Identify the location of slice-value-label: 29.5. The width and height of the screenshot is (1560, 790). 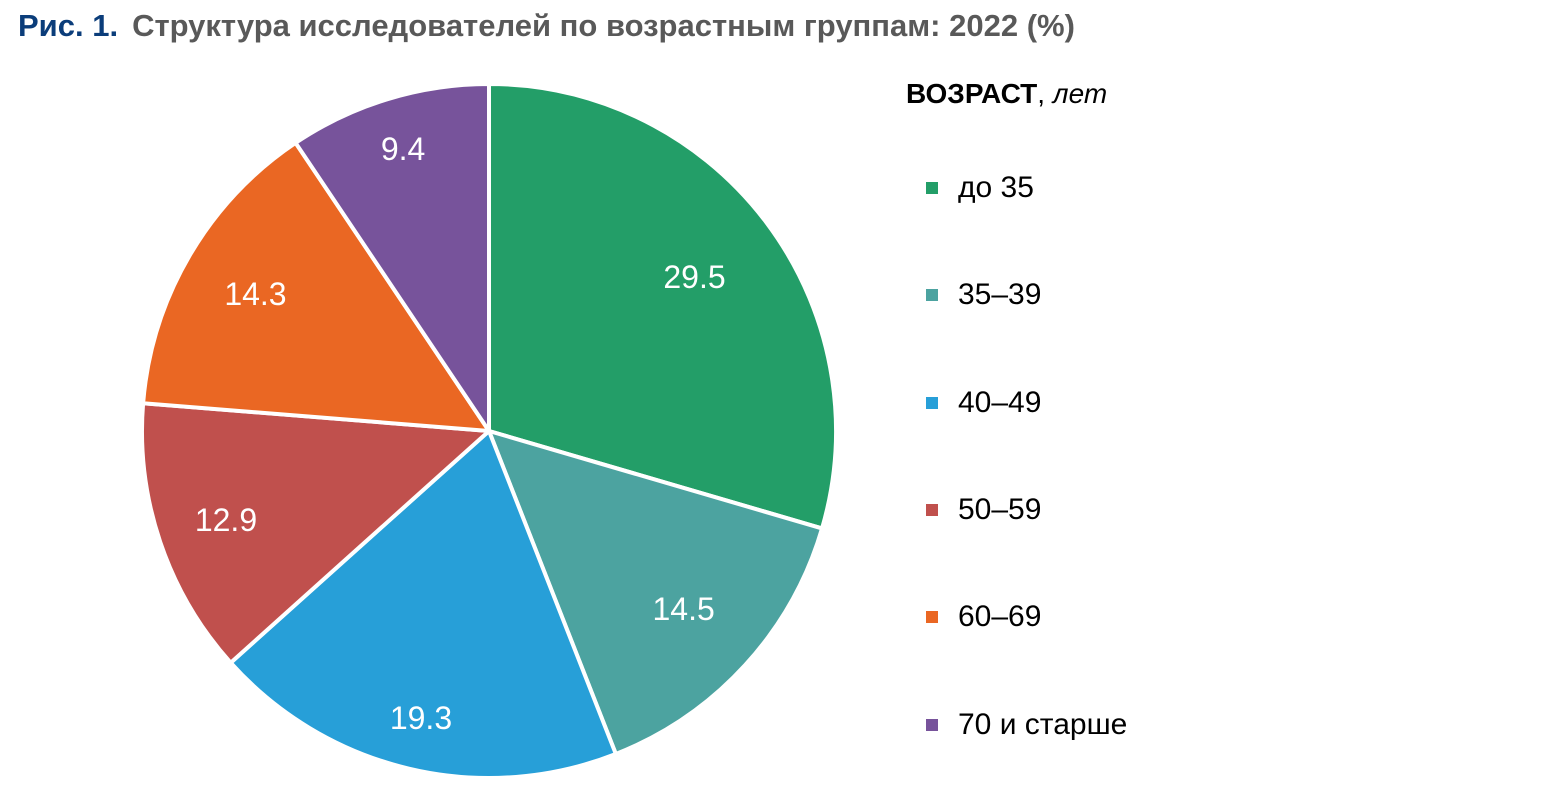
(694, 277).